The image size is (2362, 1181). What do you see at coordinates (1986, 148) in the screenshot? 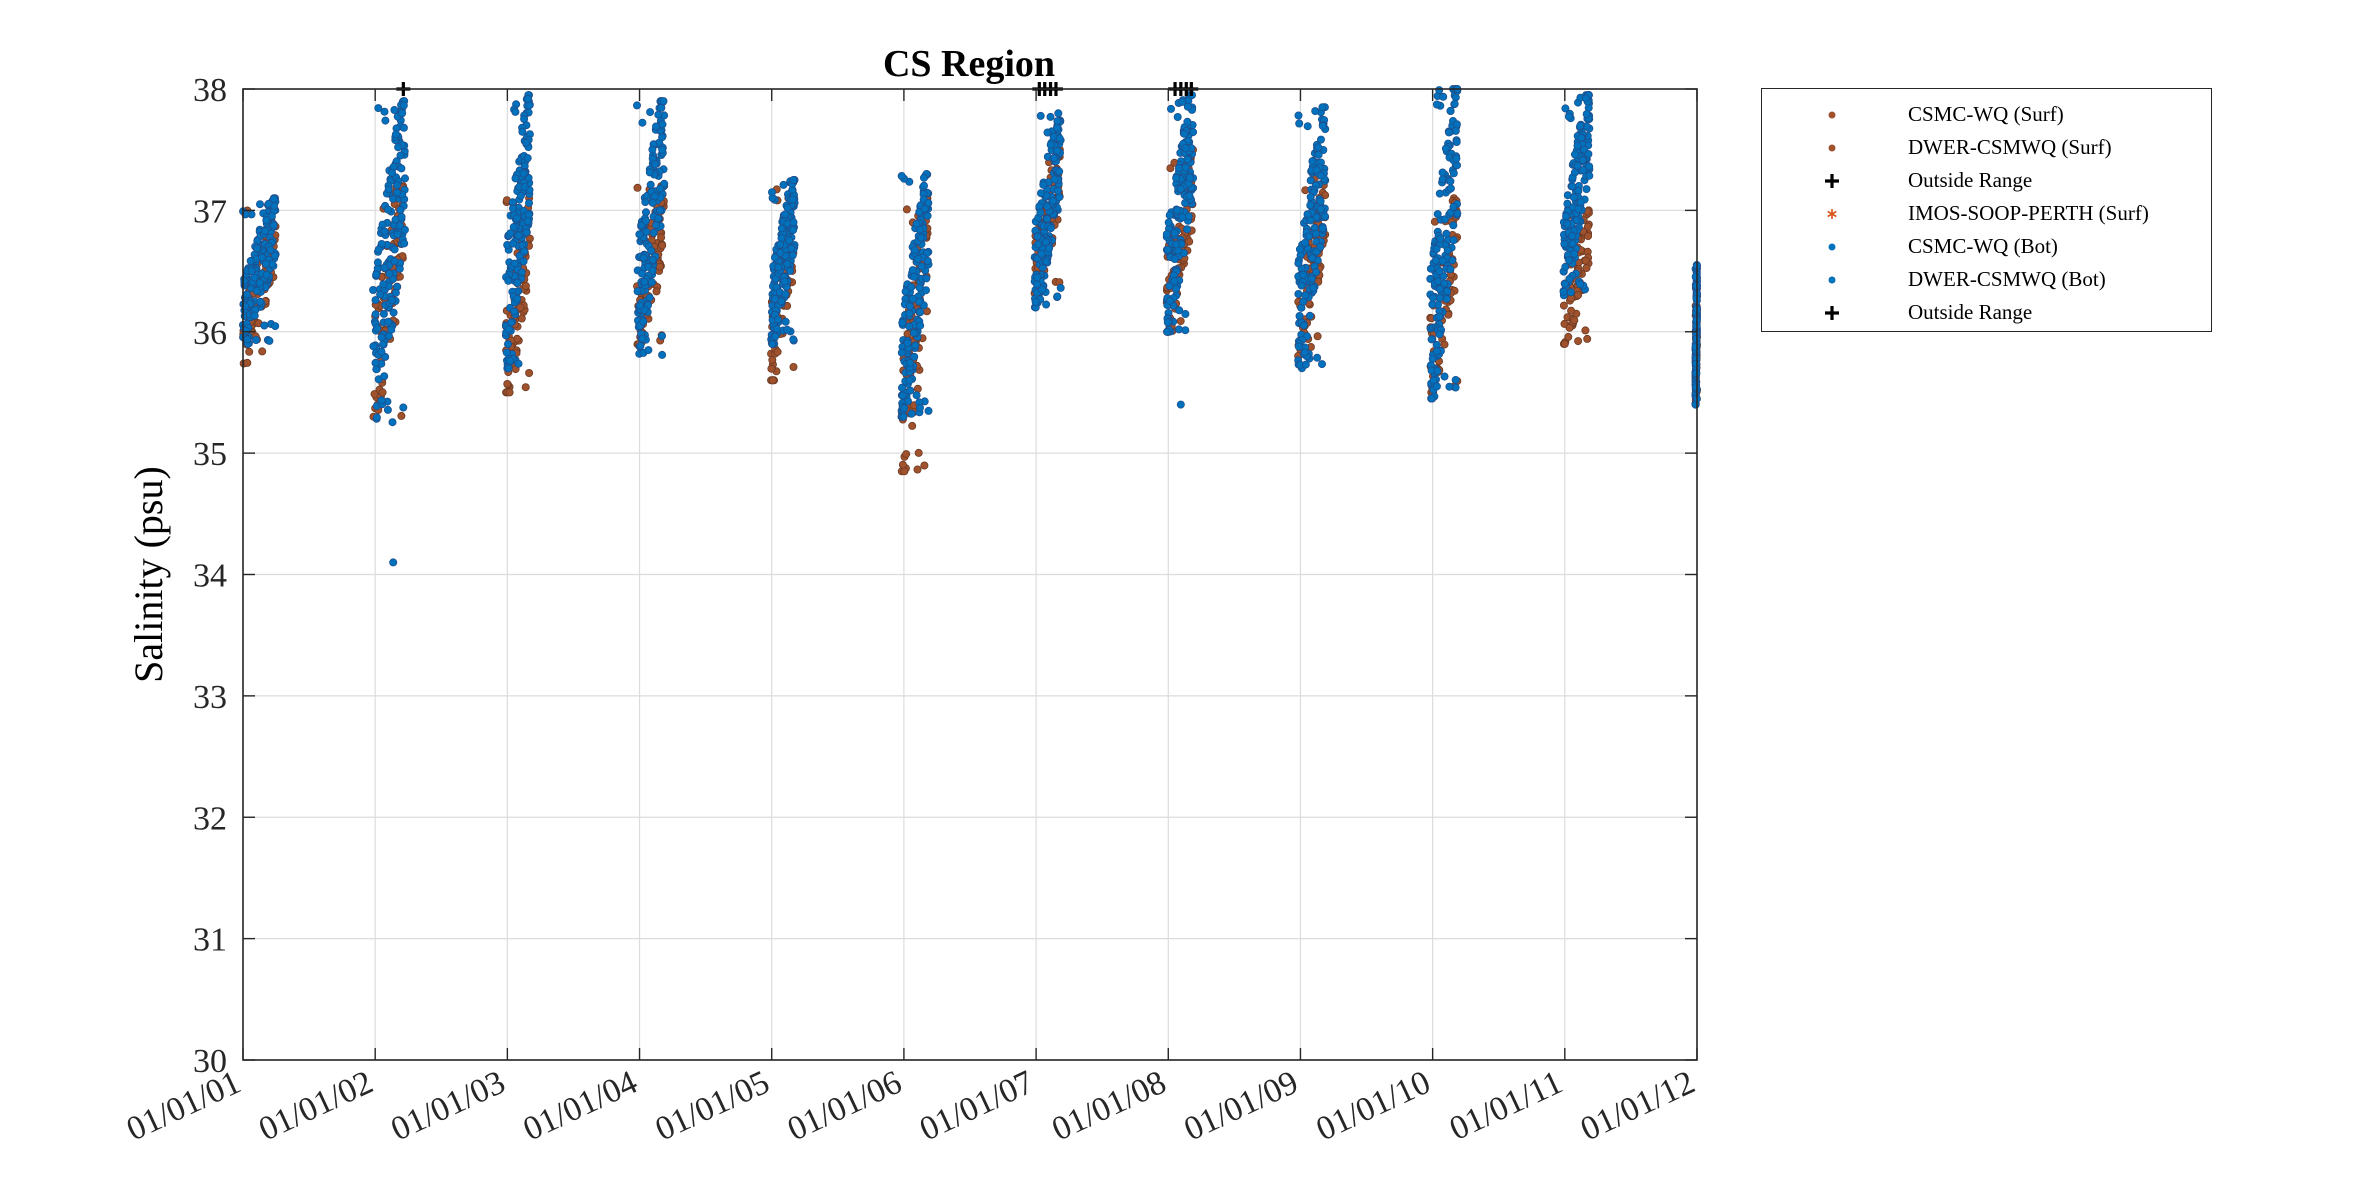
I see `legend-item: DWER-CSMWQ (Surf)` at bounding box center [1986, 148].